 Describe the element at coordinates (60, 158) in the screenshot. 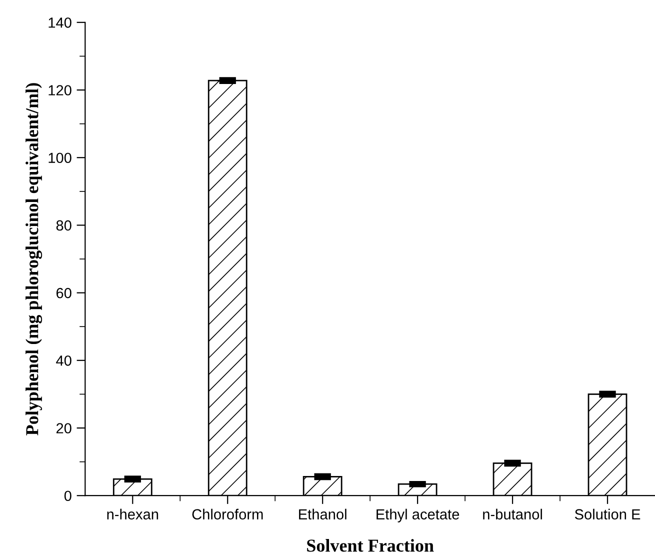

I see `y-tick-label: 100` at that location.